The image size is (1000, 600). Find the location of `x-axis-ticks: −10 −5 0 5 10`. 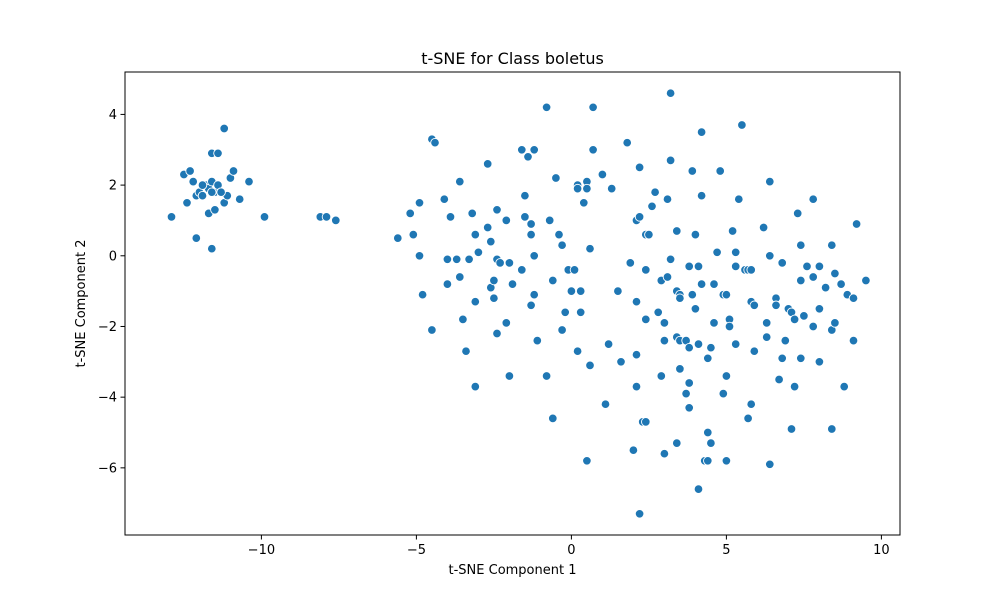

x-axis-ticks: −10 −5 0 5 10 is located at coordinates (569, 546).